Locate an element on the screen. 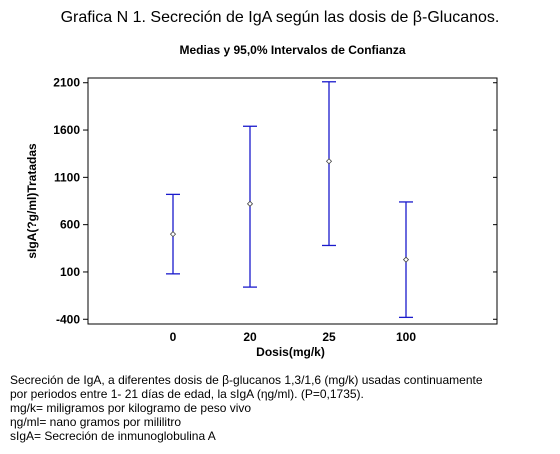 This screenshot has width=560, height=454. y-tick-label: -400 is located at coordinates (68, 319).